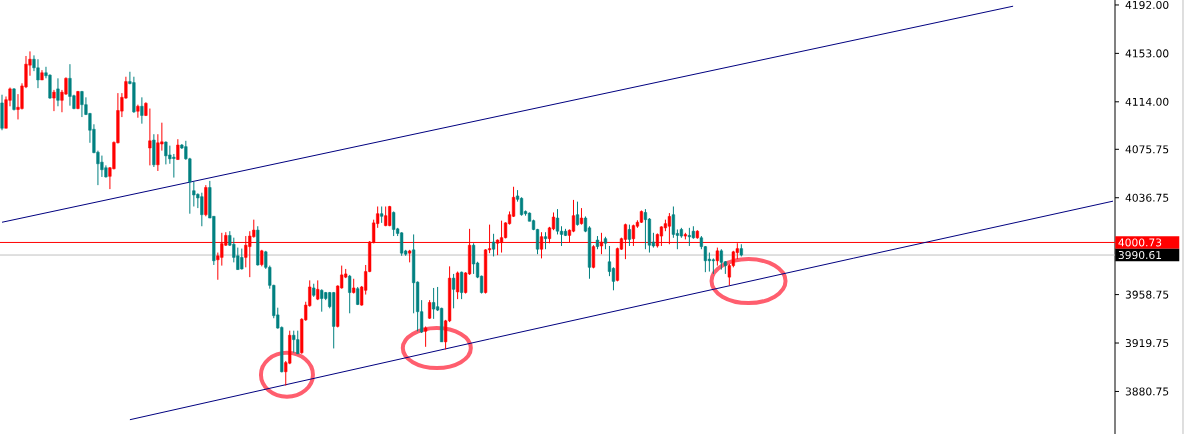 The image size is (1186, 434). I want to click on y-tick-label: 3919.75, so click(1147, 343).